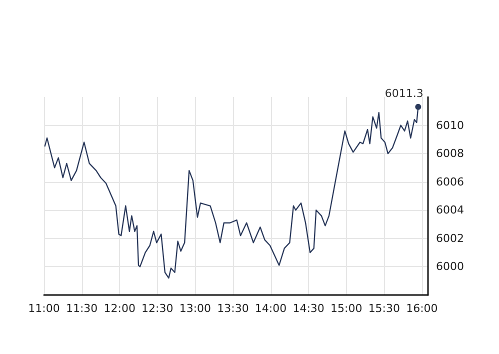  Describe the element at coordinates (346, 308) in the screenshot. I see `x-tick-label: 15:00` at that location.